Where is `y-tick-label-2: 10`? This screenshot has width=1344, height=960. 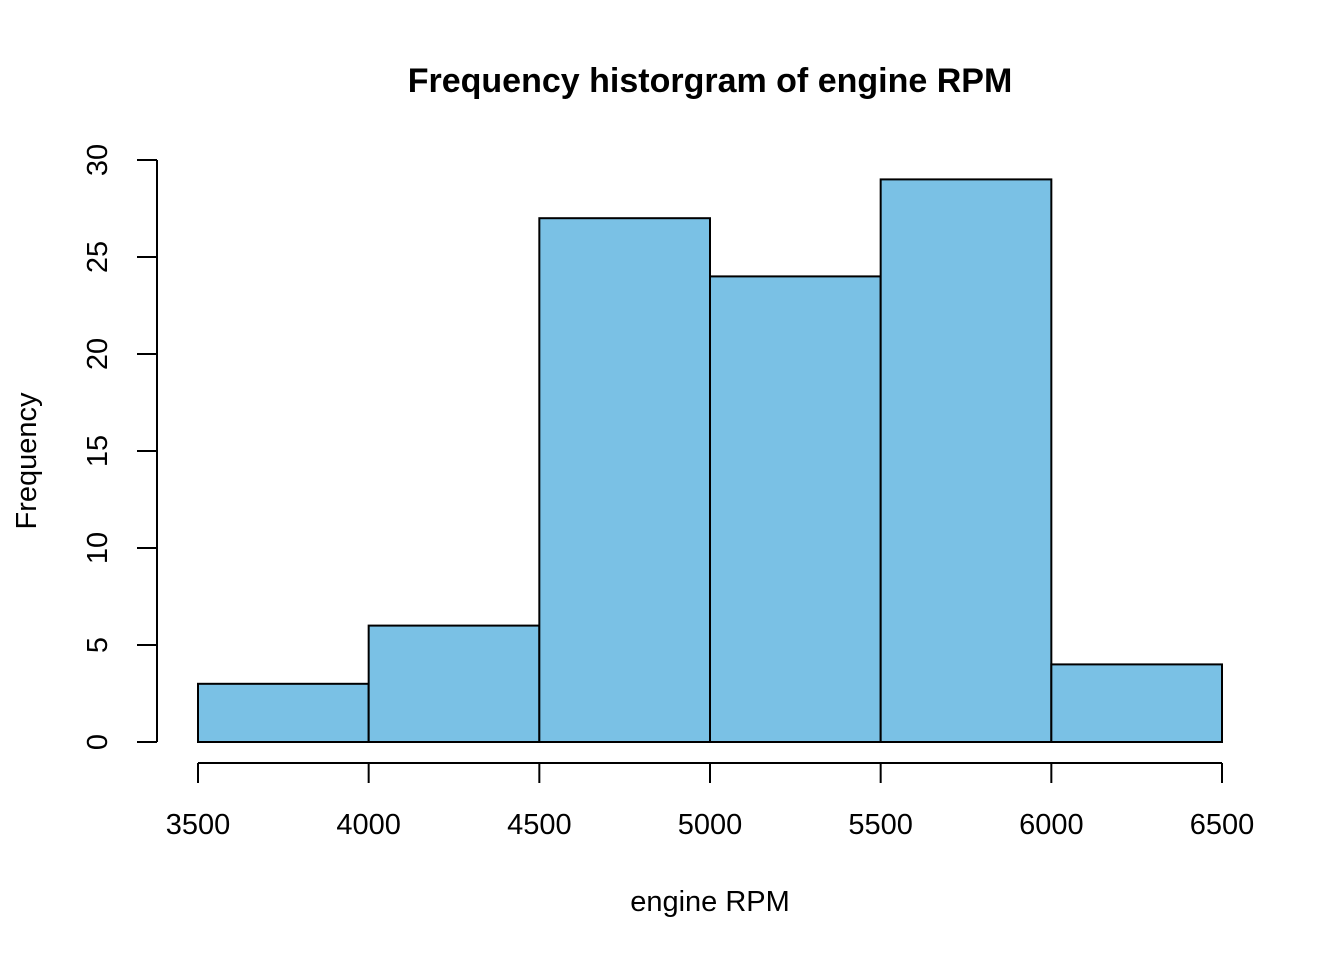
y-tick-label-2: 10 is located at coordinates (98, 548).